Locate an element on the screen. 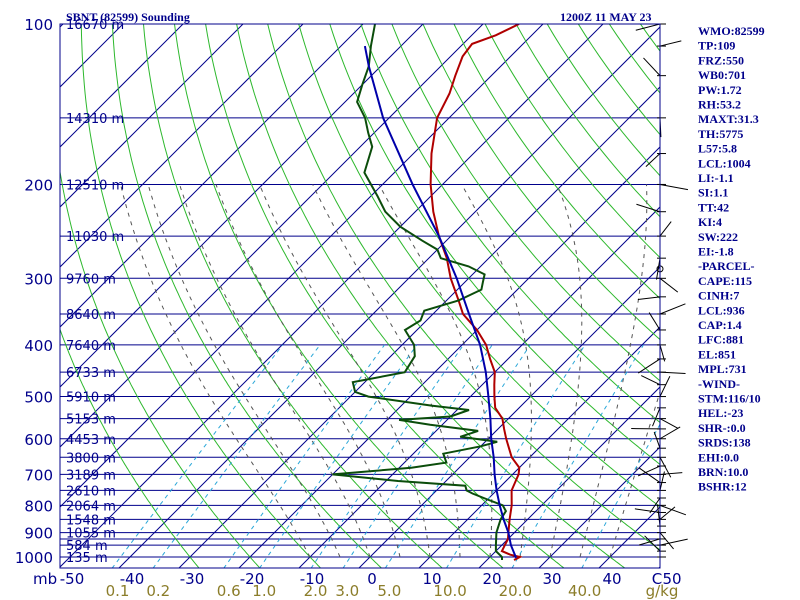  temperature-tick-label: -10 is located at coordinates (312, 579).